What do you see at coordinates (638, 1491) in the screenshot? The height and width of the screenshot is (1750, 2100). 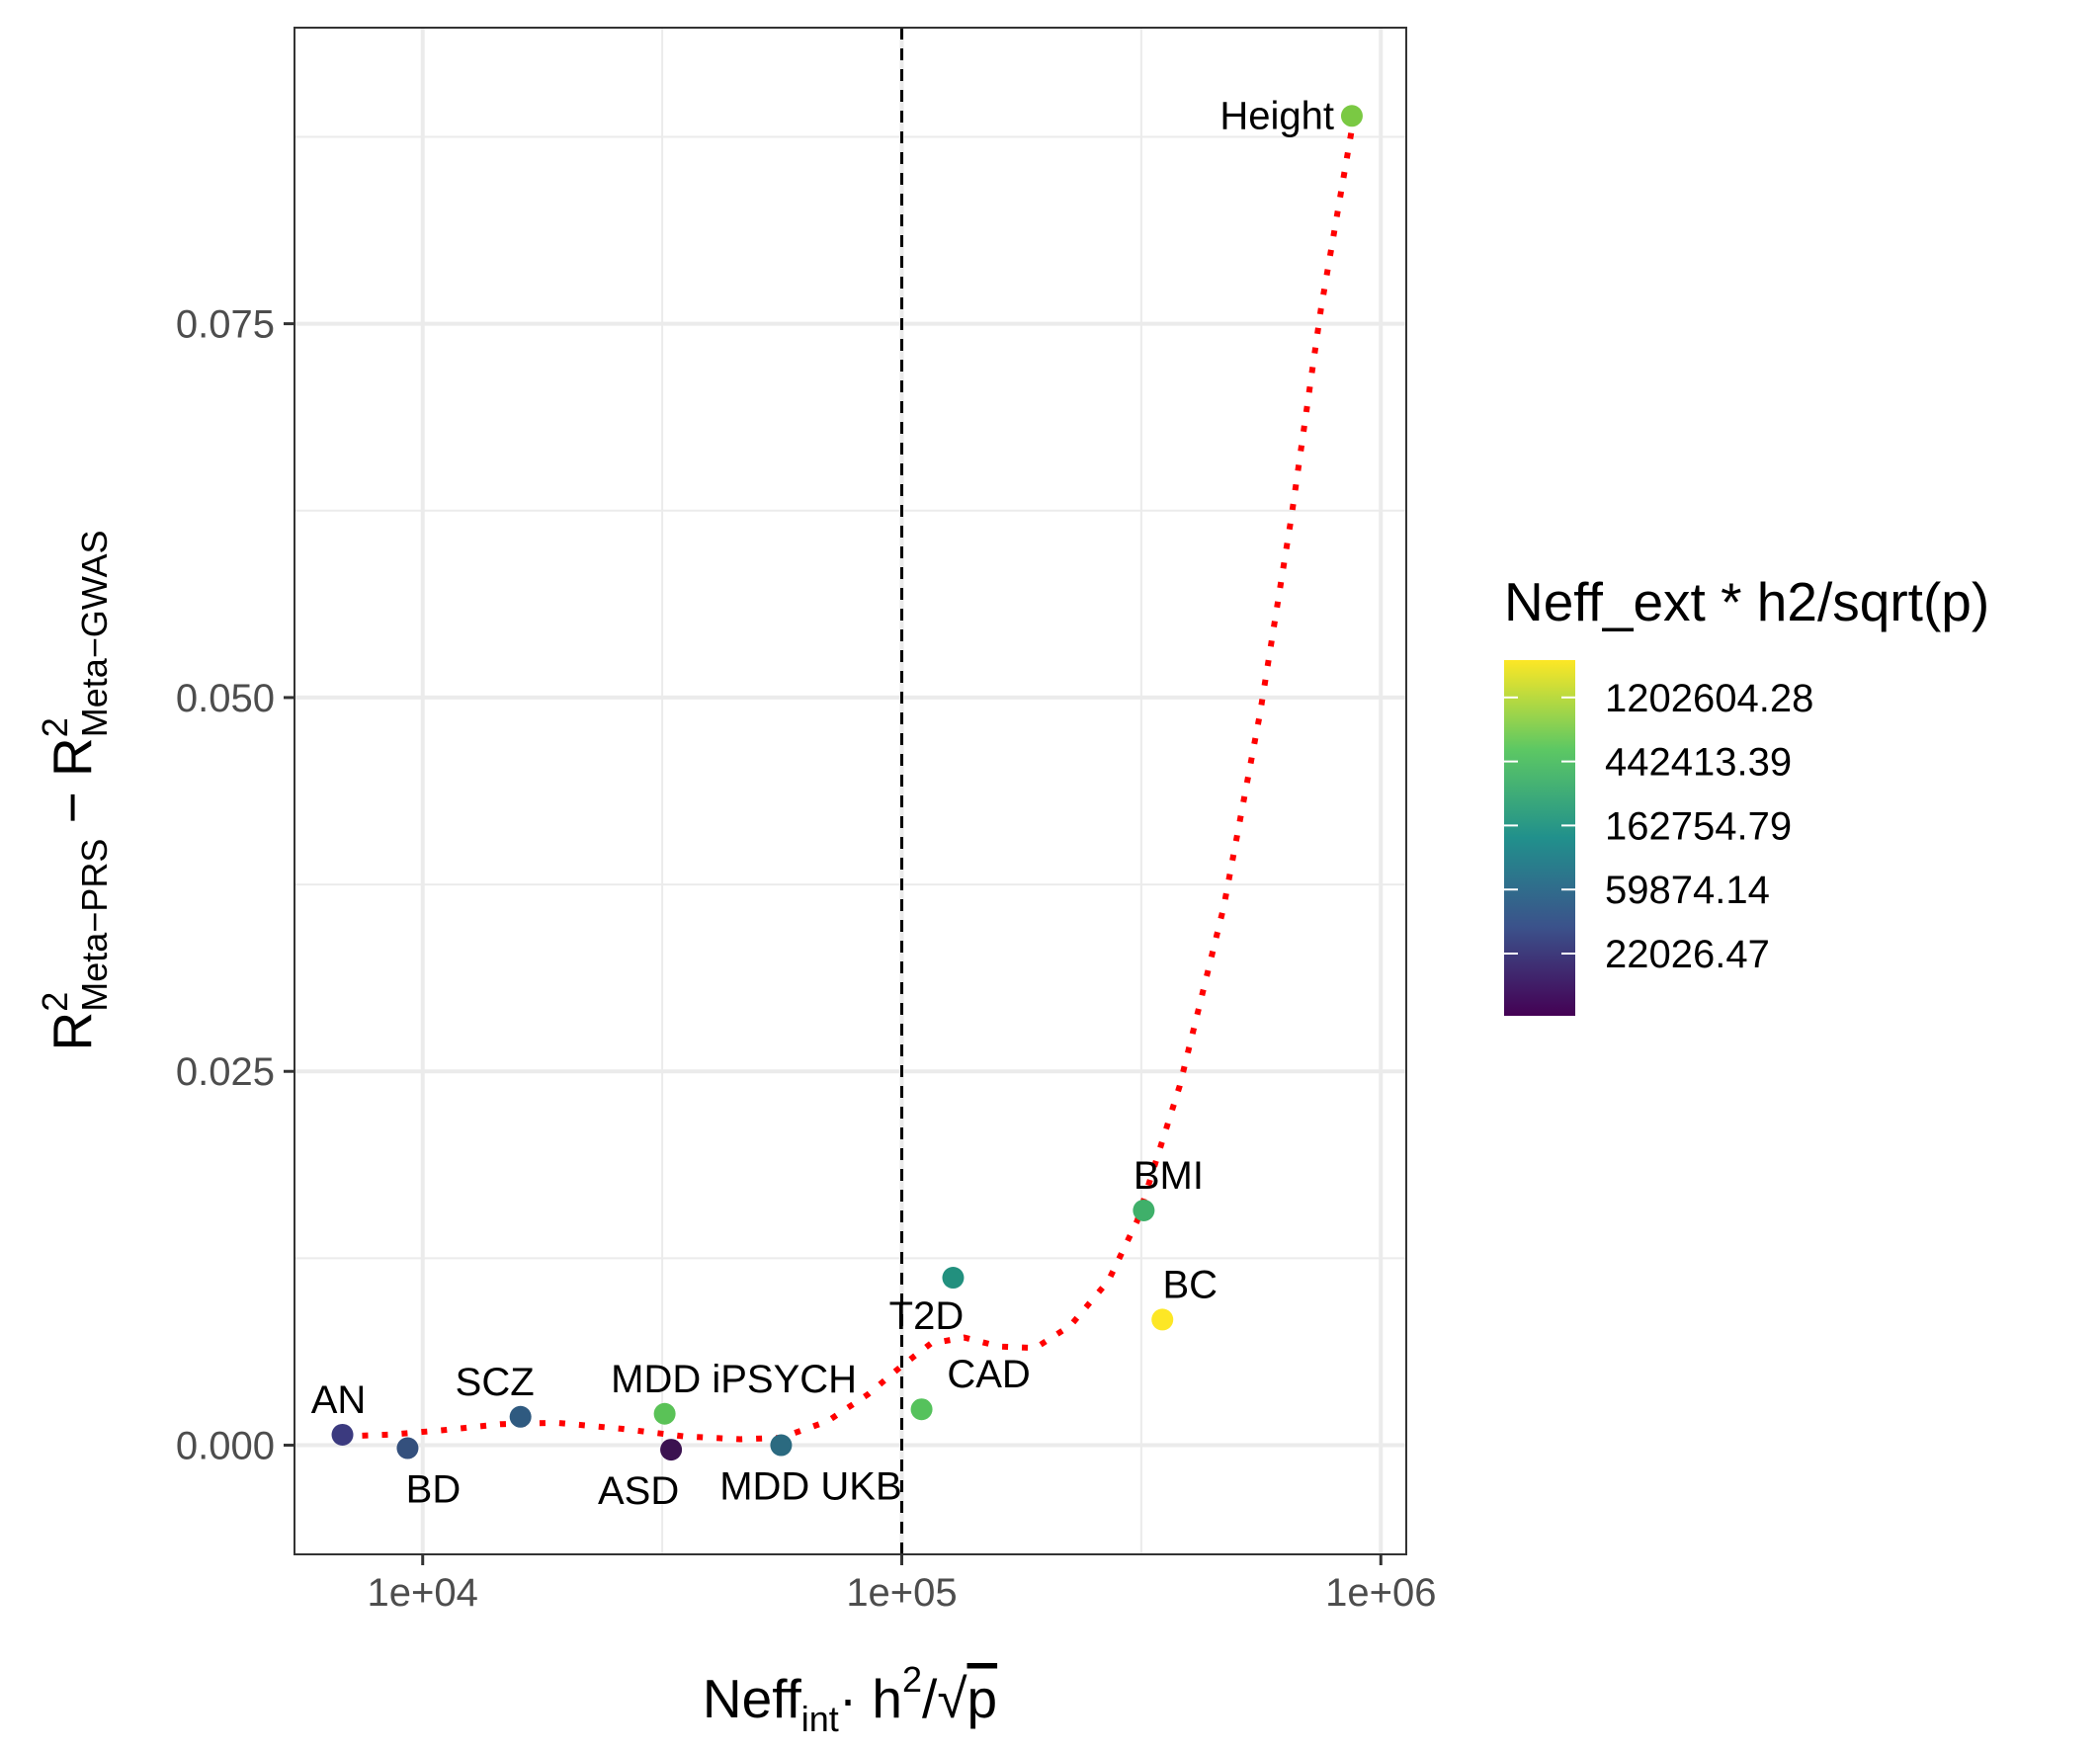 I see `point-label: ASD` at bounding box center [638, 1491].